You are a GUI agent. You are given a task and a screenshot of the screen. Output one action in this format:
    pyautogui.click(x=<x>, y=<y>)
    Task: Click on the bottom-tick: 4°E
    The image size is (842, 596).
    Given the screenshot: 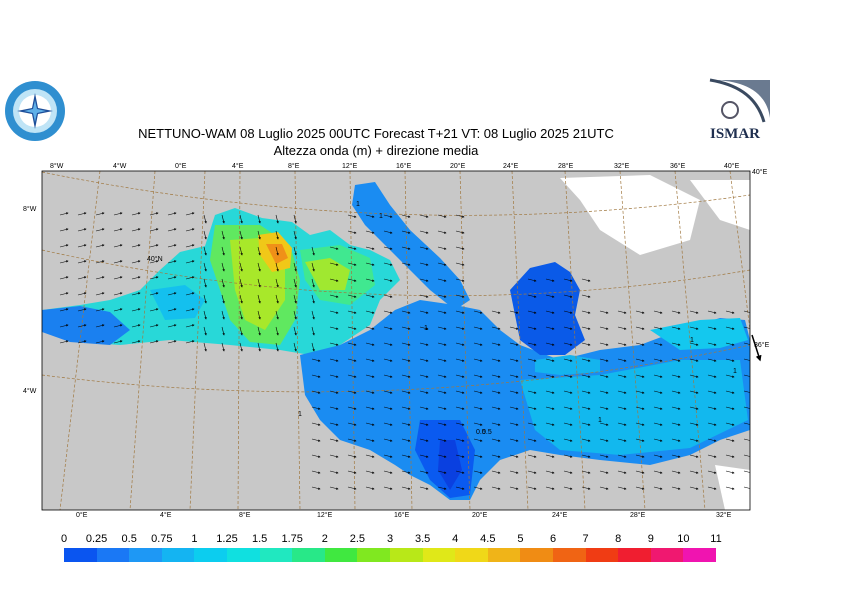 What is the action you would take?
    pyautogui.click(x=166, y=515)
    